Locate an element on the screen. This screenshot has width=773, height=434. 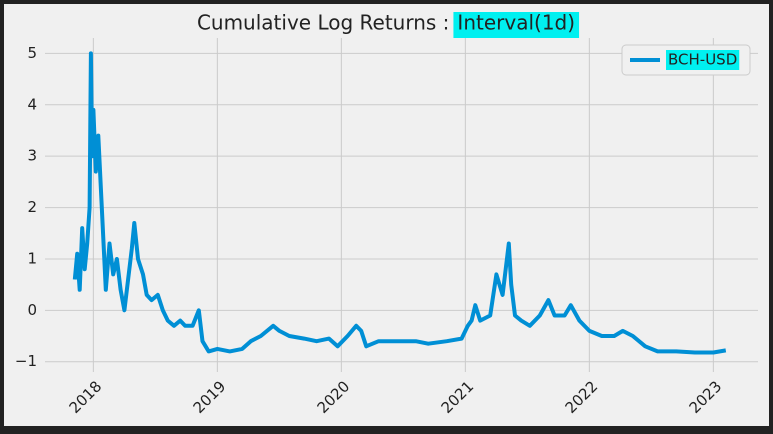
title-badge: Interval(1d) is located at coordinates (516, 23).